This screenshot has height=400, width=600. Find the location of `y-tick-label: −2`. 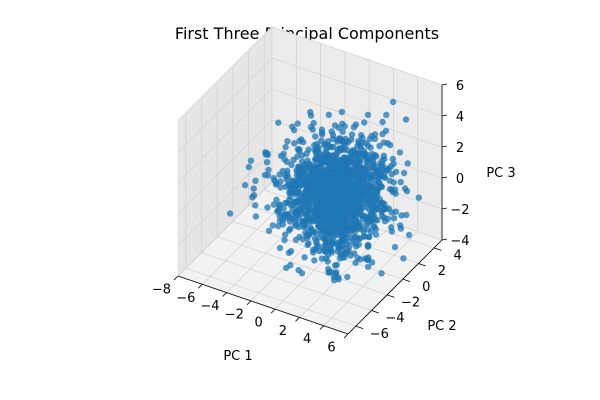

y-tick-label: −2 is located at coordinates (410, 303).